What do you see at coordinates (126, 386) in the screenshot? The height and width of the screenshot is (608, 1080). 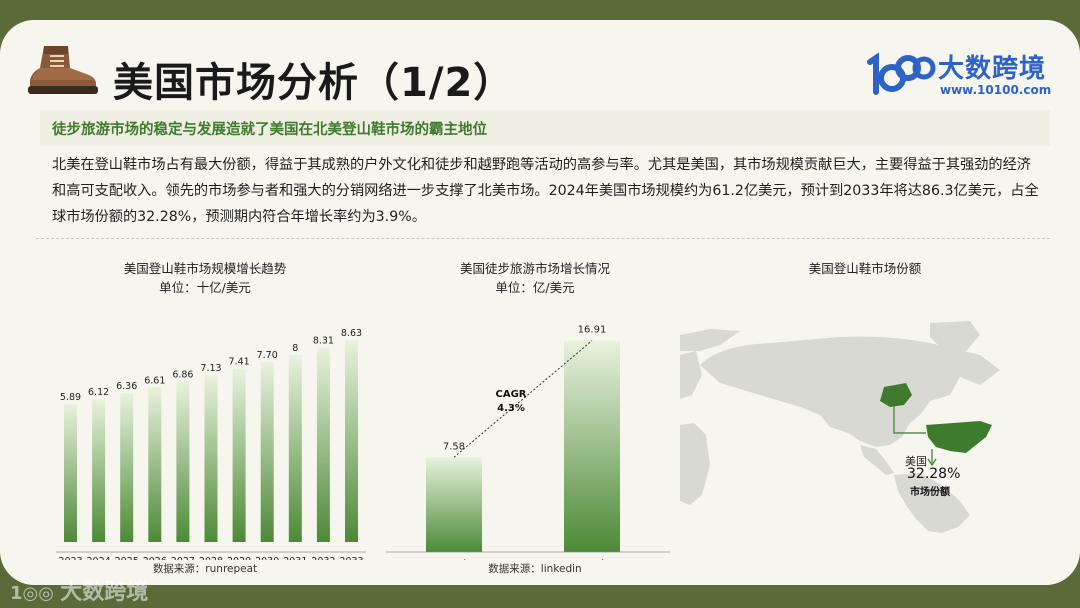 I see `value-label-2025: 6.36` at bounding box center [126, 386].